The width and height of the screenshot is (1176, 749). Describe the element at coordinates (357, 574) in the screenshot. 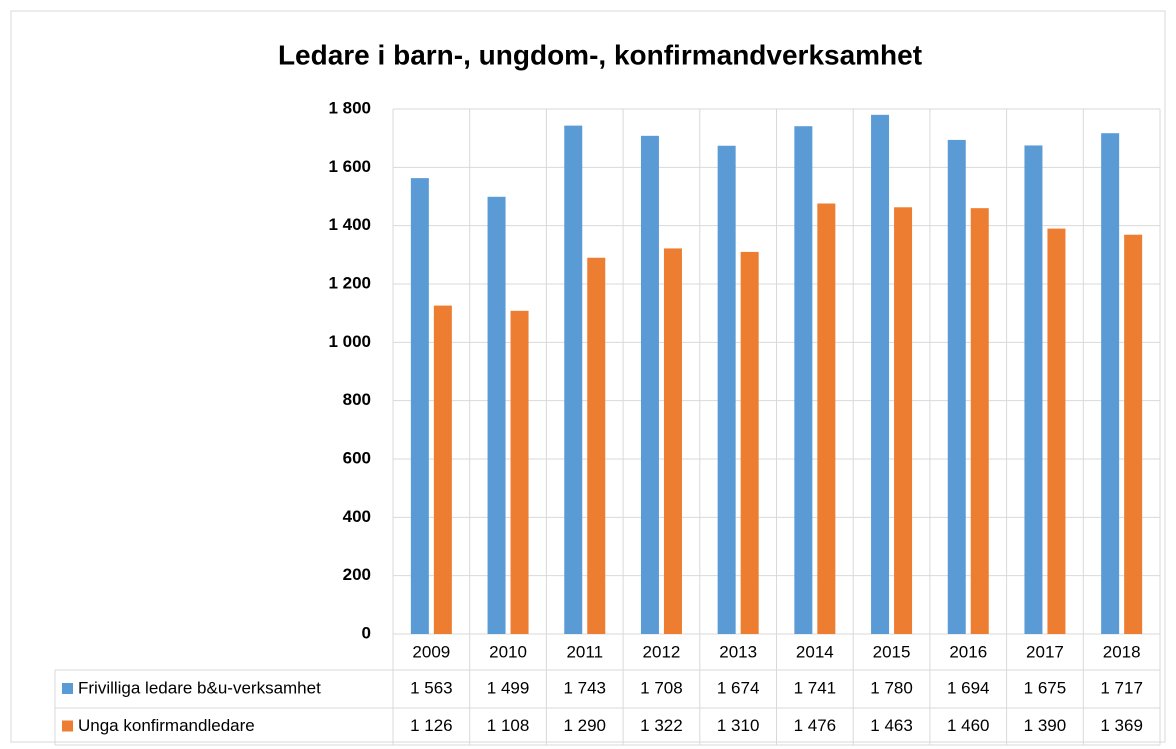

I see `y-tick-label: 200` at that location.